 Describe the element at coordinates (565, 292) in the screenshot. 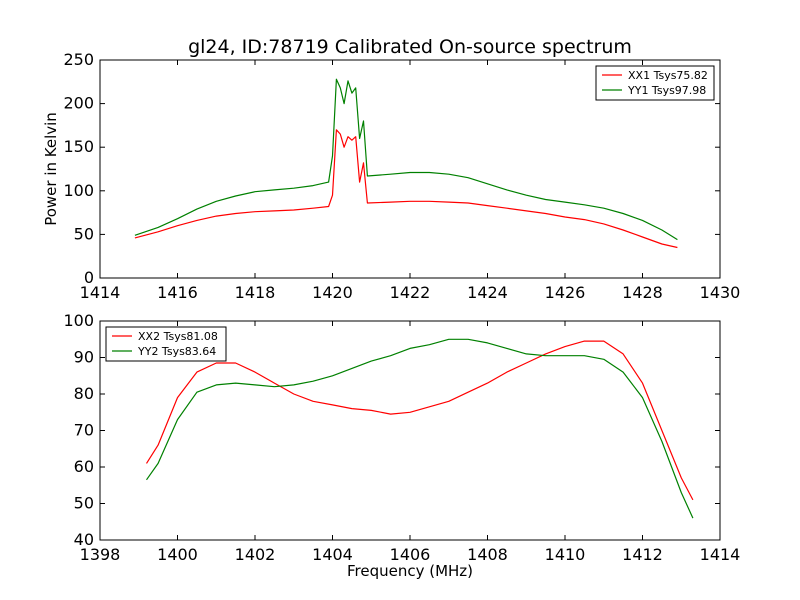

I see `x-tick-label: 1426` at that location.